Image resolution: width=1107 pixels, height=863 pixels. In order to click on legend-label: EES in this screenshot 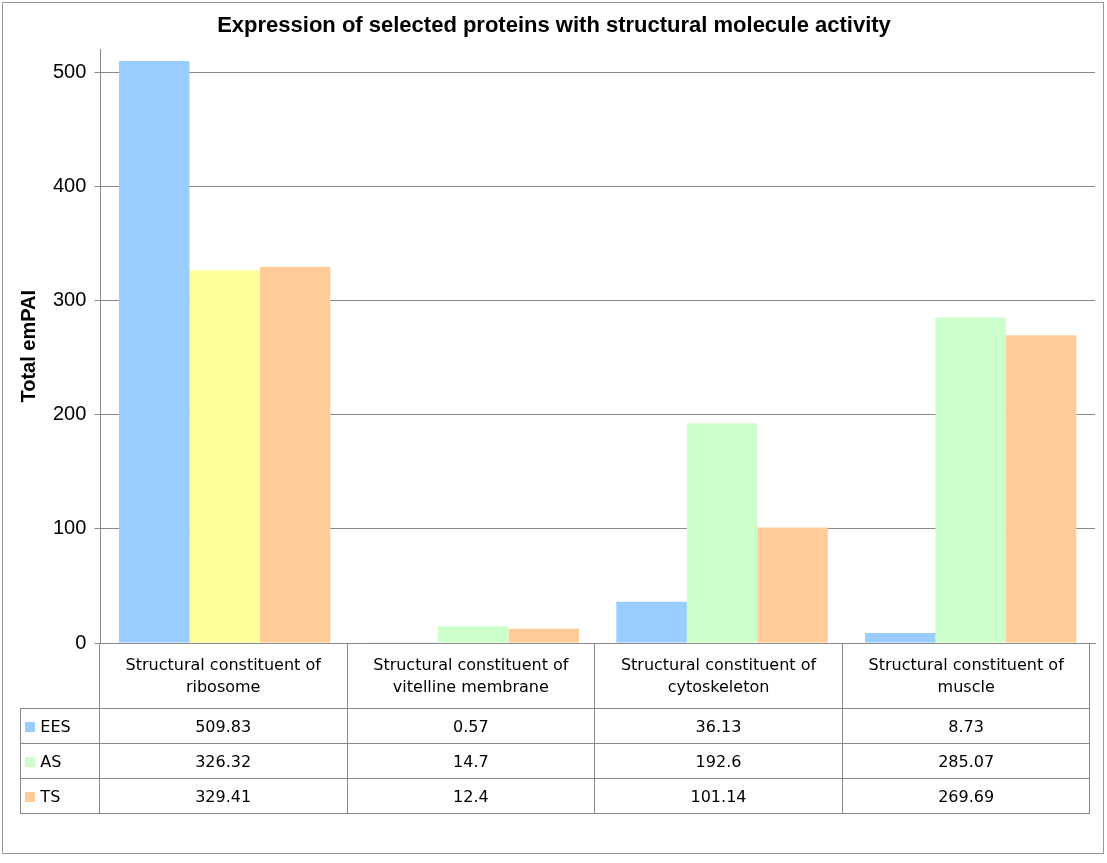, I will do `click(60, 726)`.